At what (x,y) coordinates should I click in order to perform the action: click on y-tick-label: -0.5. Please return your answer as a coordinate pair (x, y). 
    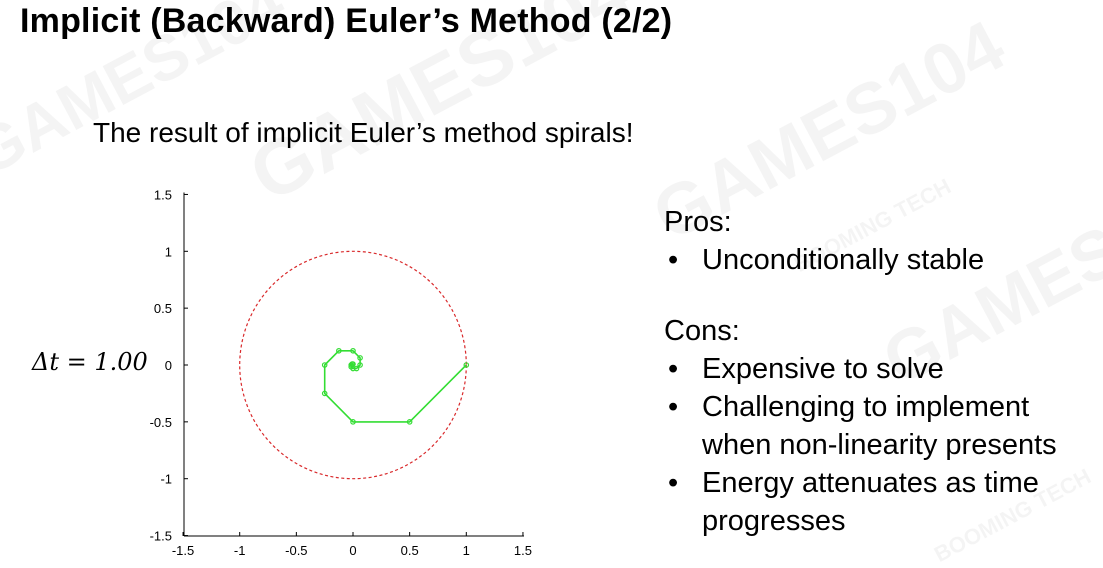
    Looking at the image, I should click on (161, 422).